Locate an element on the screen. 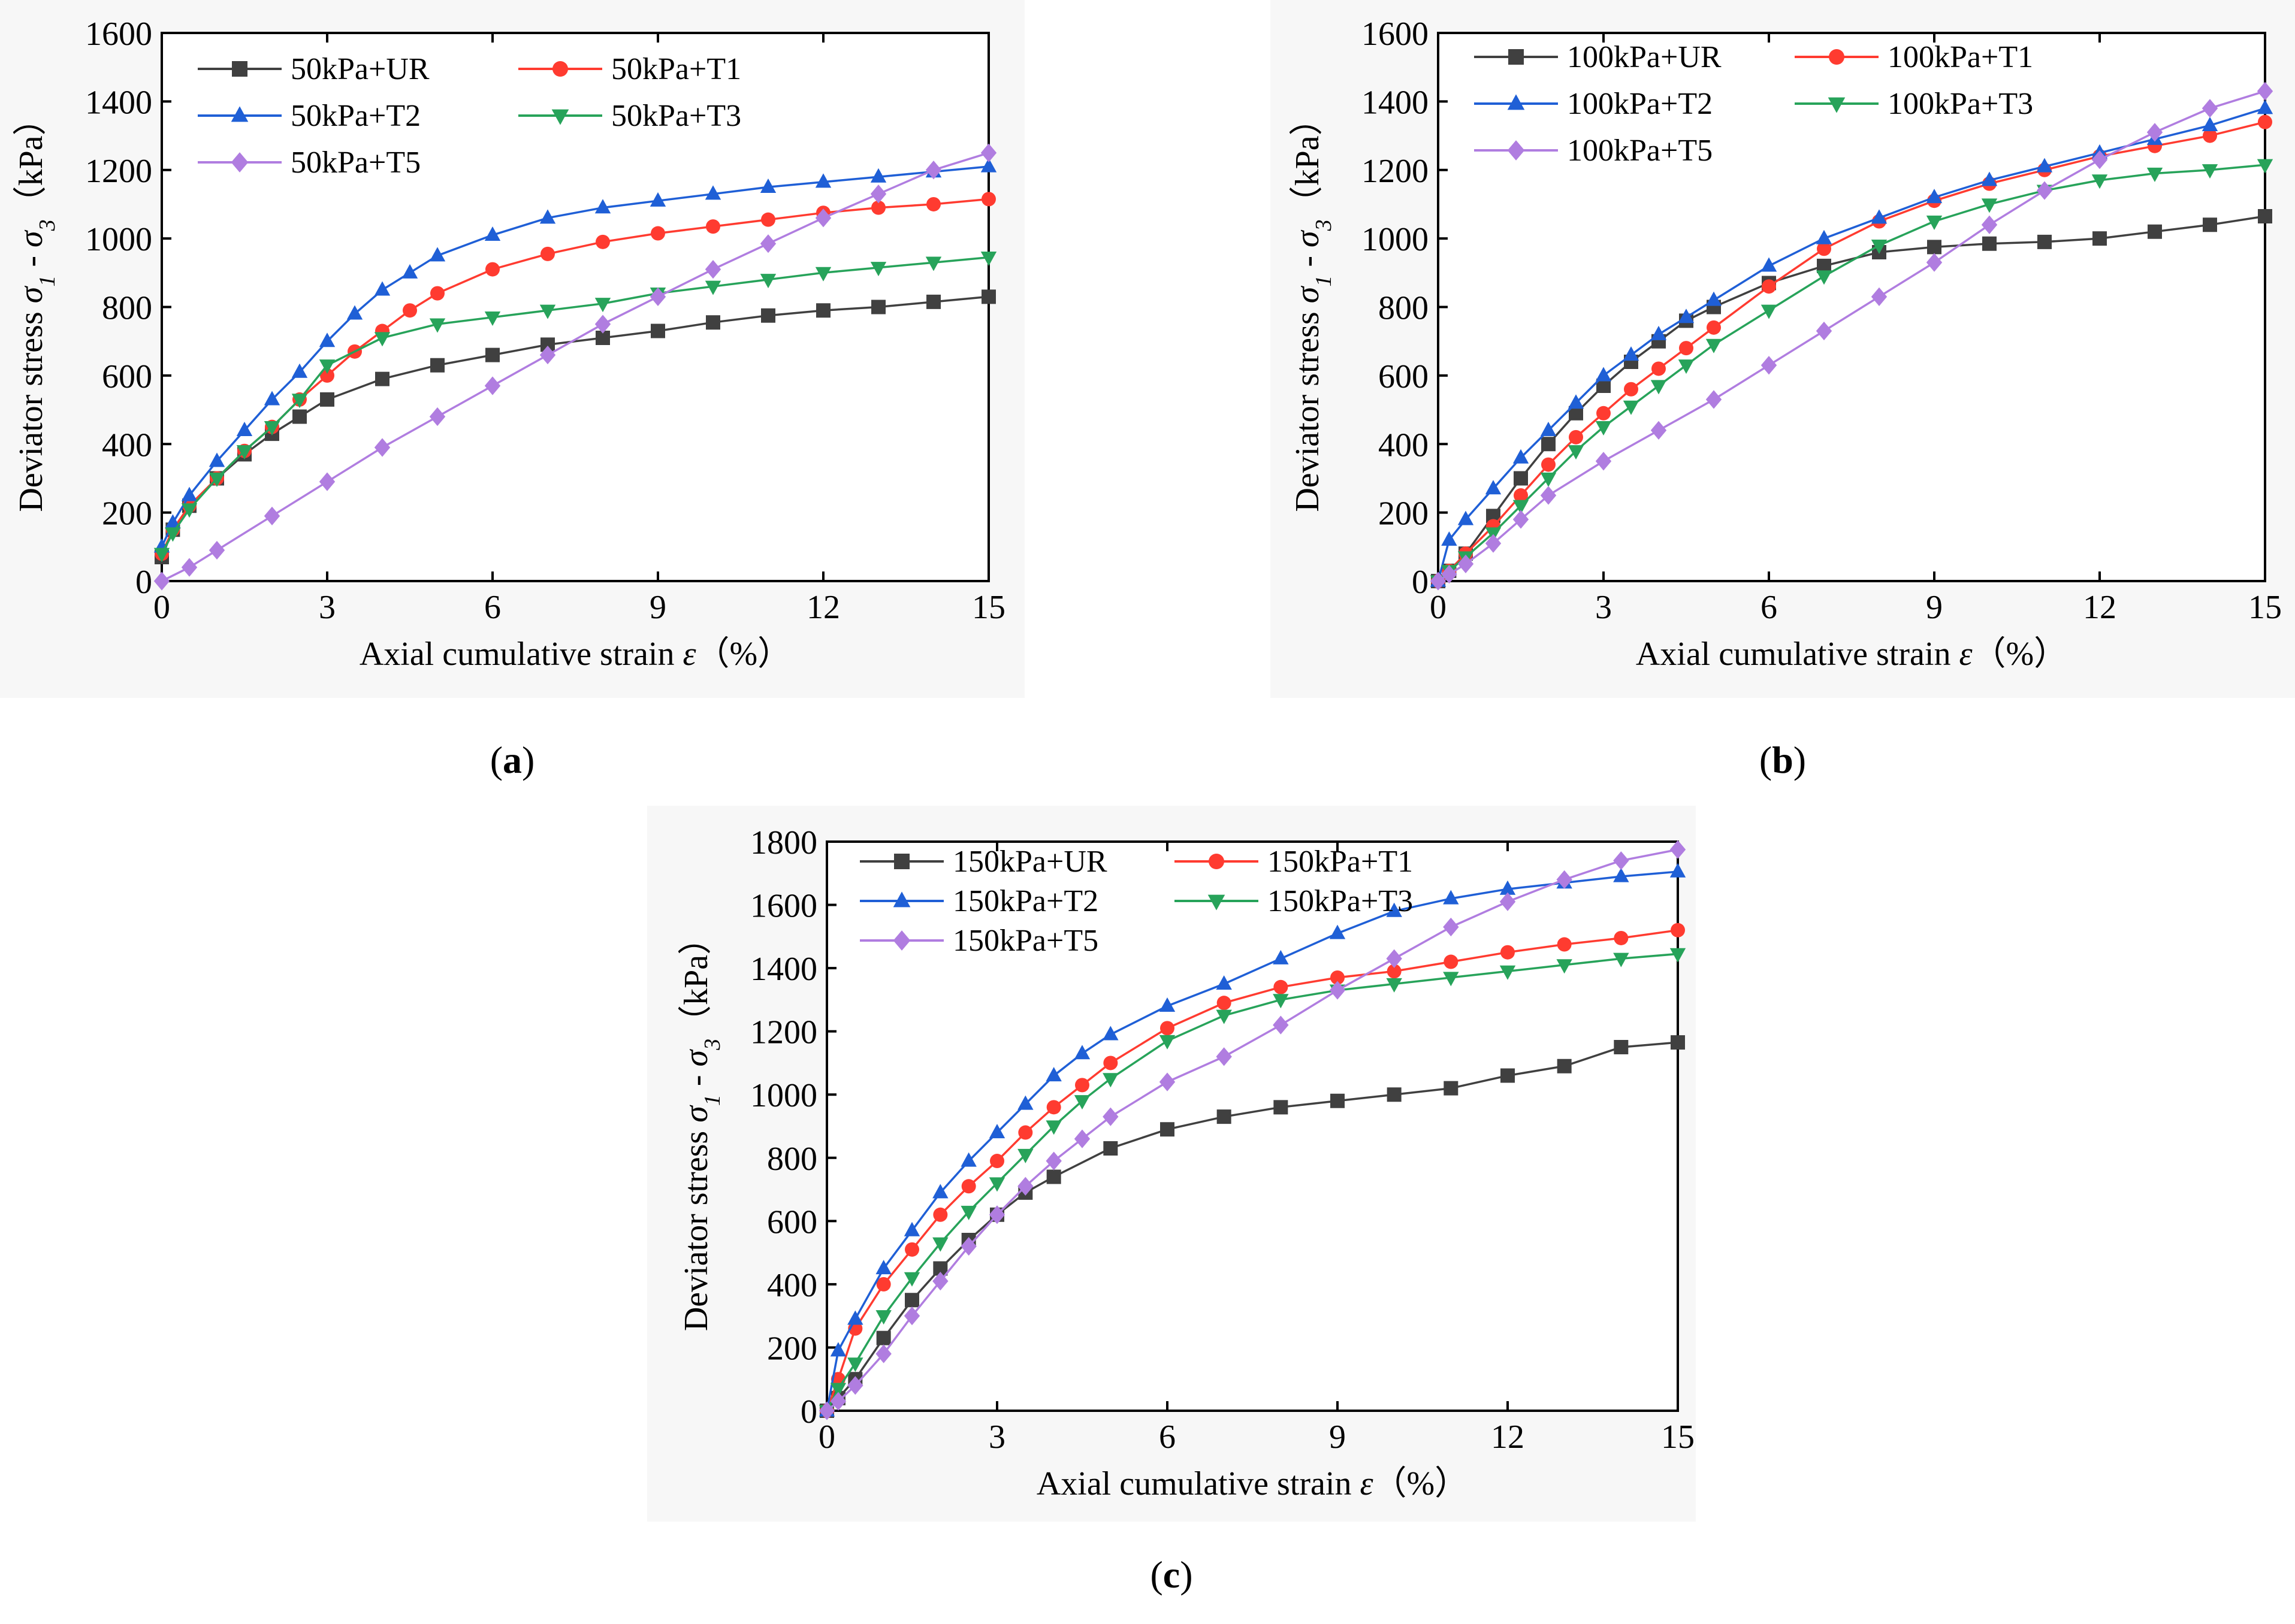  x-tick-label: 0 is located at coordinates (162, 608).